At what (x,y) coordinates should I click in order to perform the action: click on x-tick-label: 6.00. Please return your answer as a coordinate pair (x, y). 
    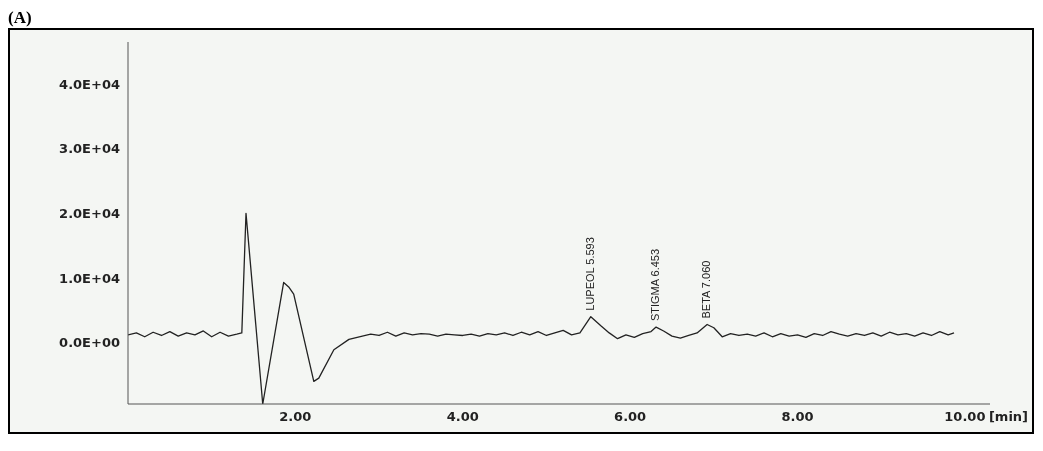
    Looking at the image, I should click on (630, 417).